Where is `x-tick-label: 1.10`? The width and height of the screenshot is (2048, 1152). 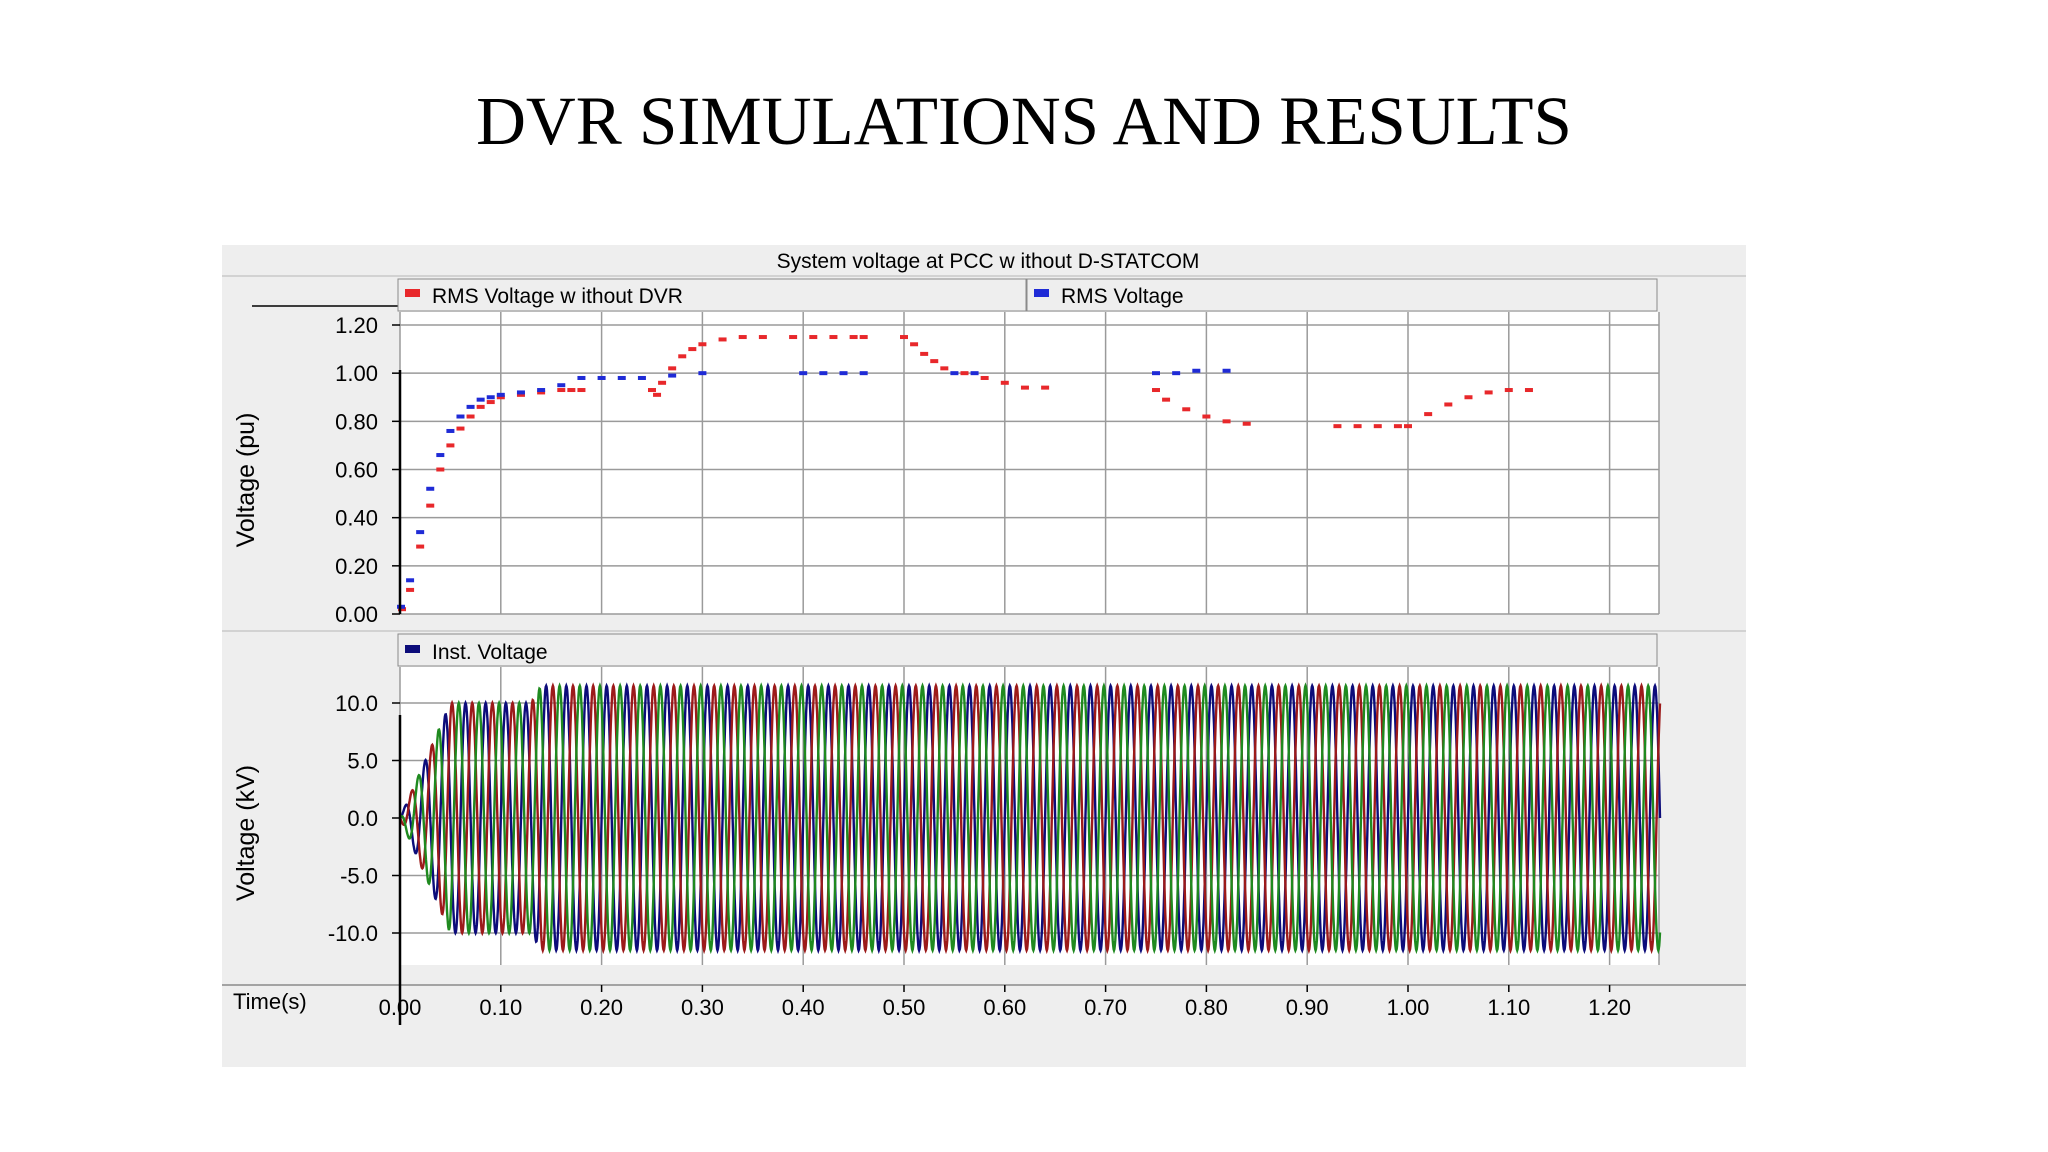 x-tick-label: 1.10 is located at coordinates (1508, 1007).